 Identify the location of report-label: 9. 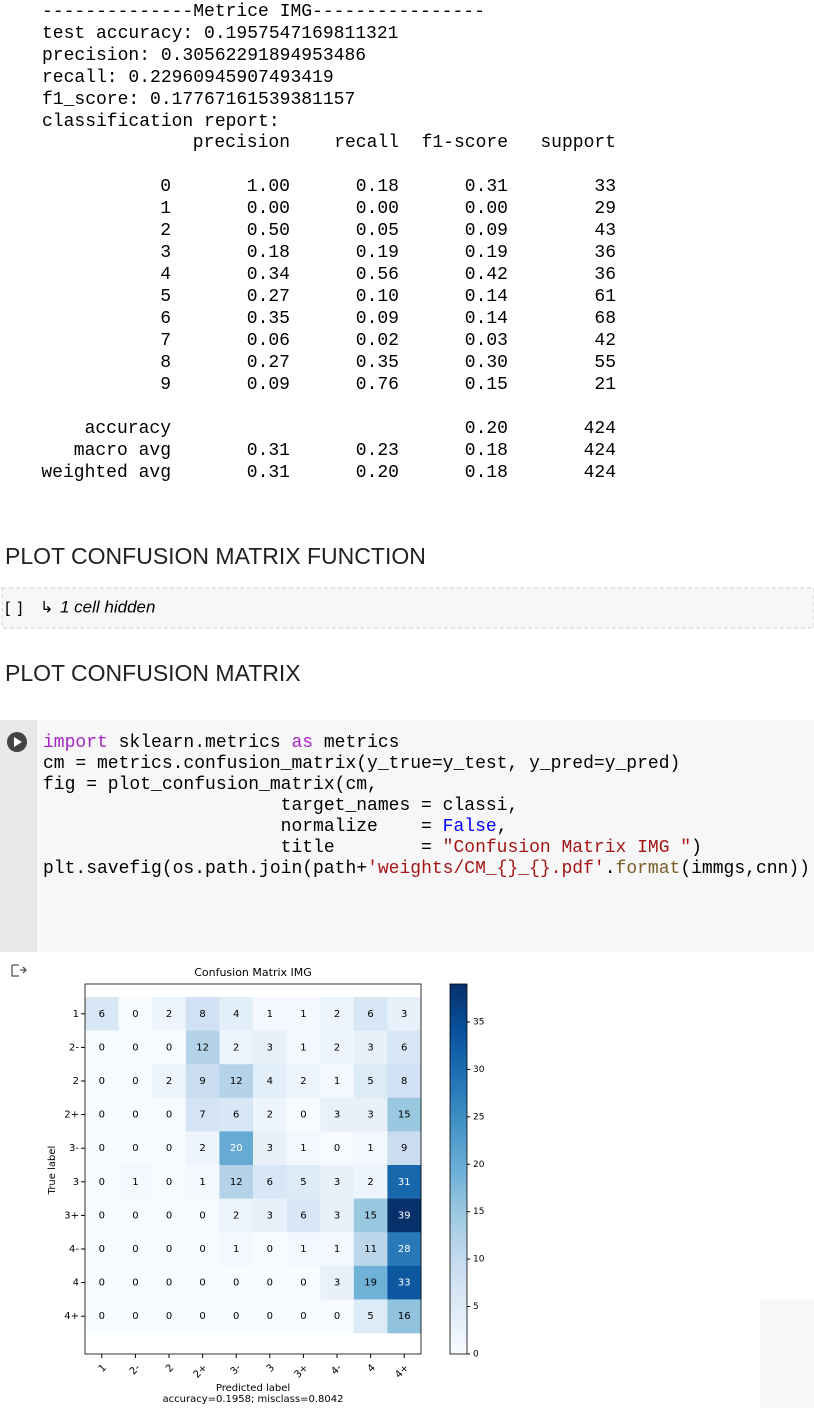
(165, 385).